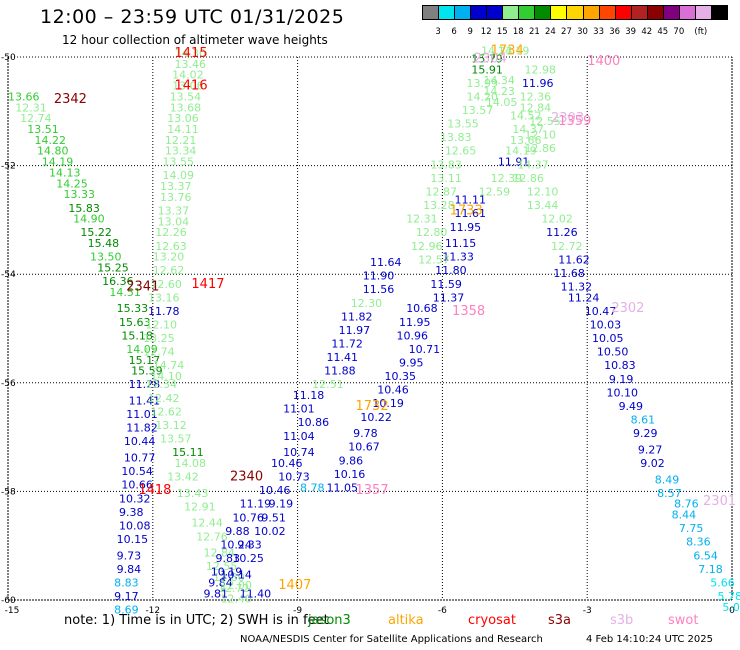 The image size is (740, 650). I want to click on legend-item-s3a: s3a, so click(560, 620).